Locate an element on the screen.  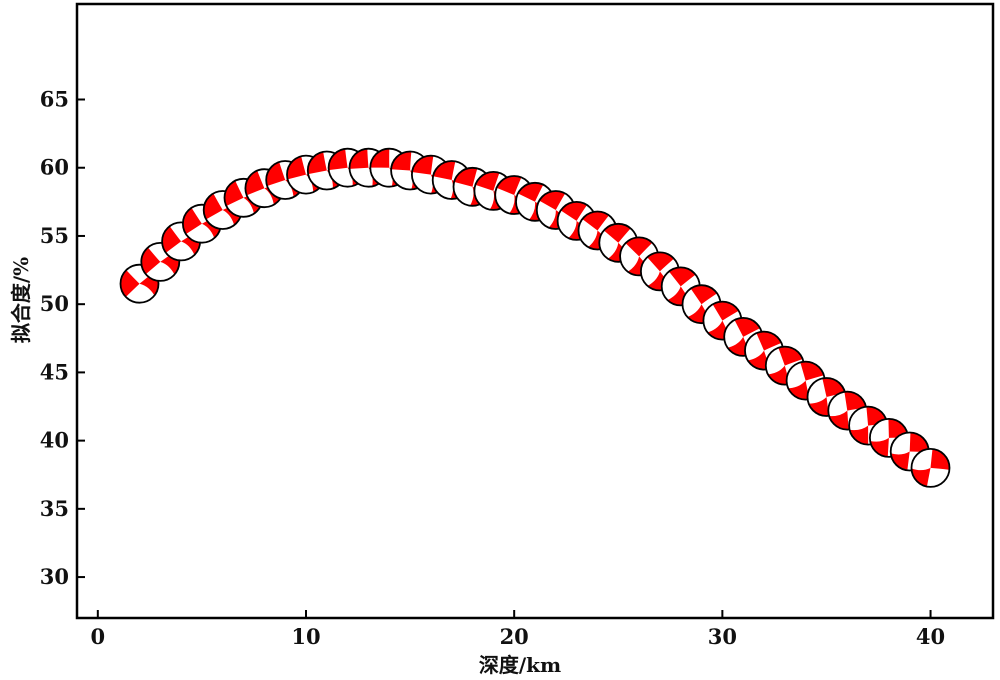
y-axis-title: 拟合度/% is located at coordinates (21, 300).